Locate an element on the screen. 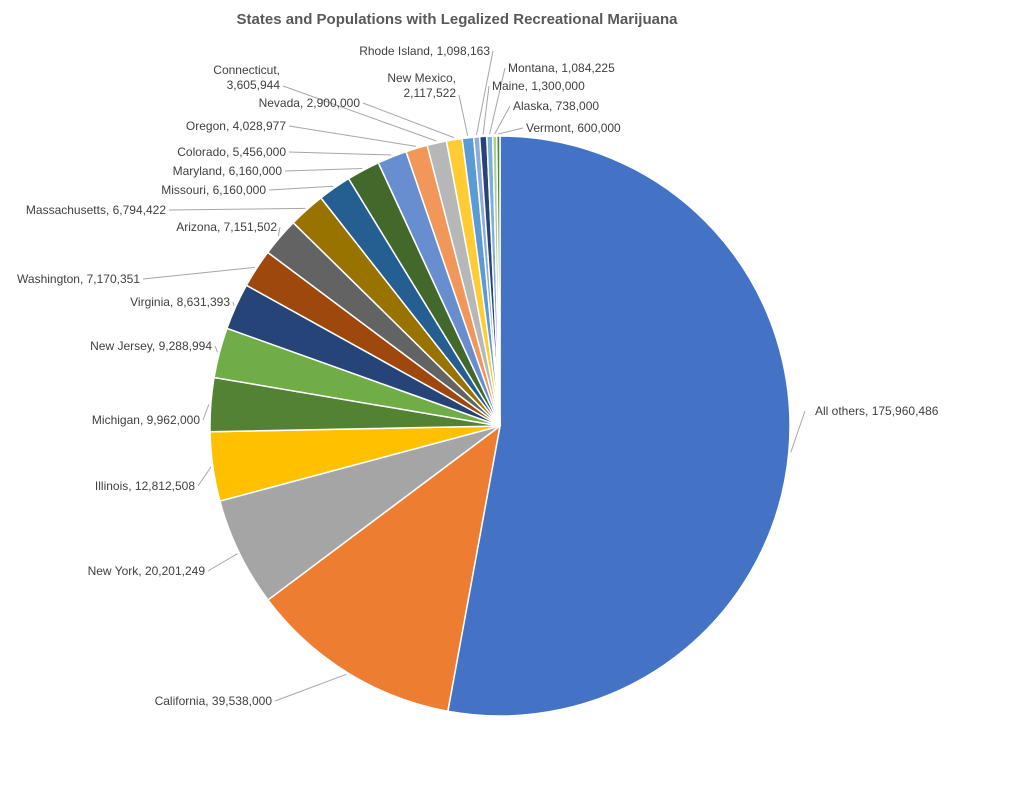 The height and width of the screenshot is (798, 1024). leader-line-colorado is located at coordinates (340, 153).